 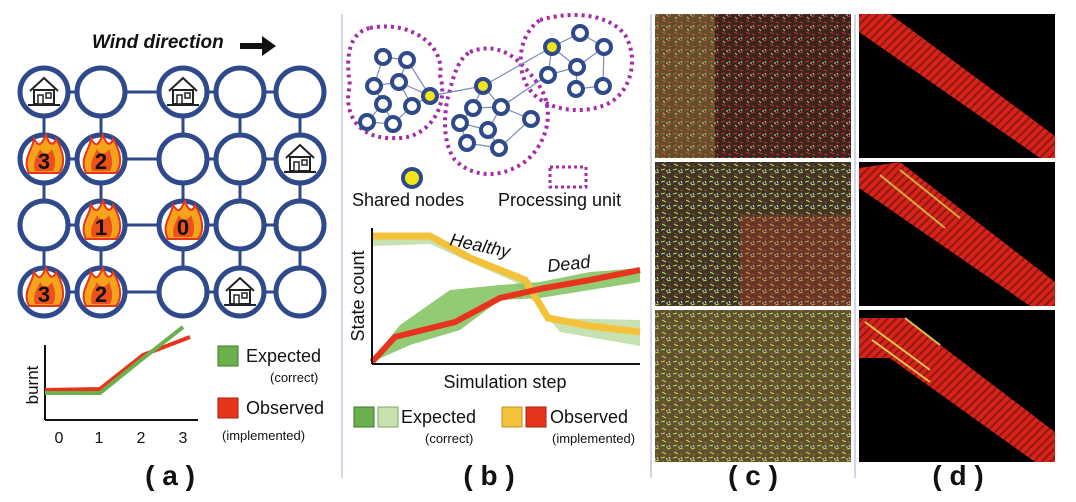 I want to click on burnt-chart: burnt 0 1 2 3, so click(x=110, y=386).